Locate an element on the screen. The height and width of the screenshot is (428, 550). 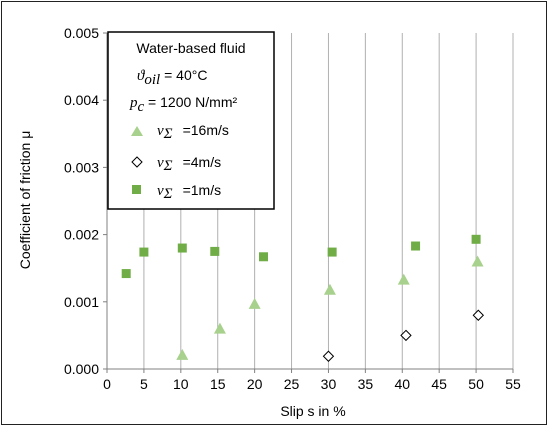
x-tick-label: 25 is located at coordinates (292, 384).